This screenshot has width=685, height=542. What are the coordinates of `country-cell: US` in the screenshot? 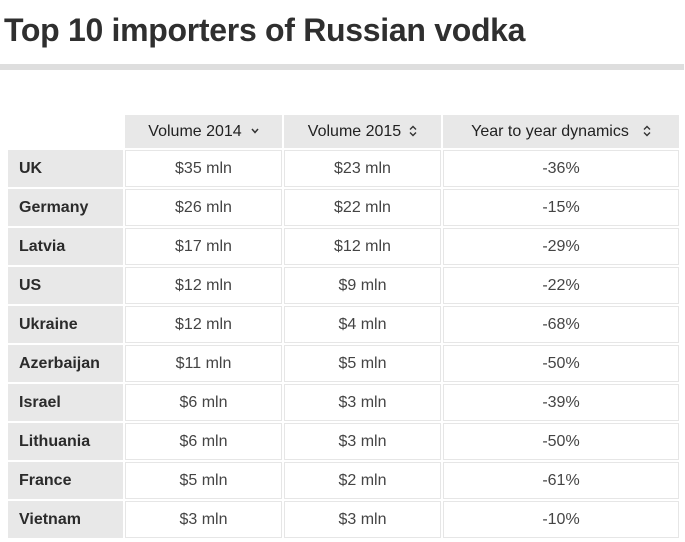 It's located at (65, 285).